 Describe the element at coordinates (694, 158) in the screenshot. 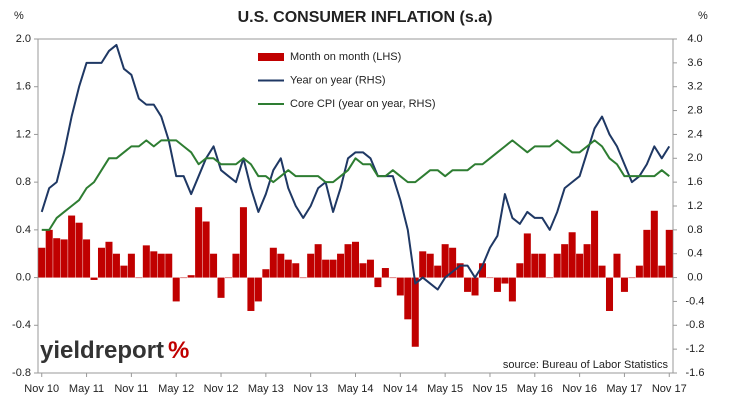

I see `y2-tick-label: 2.0` at that location.